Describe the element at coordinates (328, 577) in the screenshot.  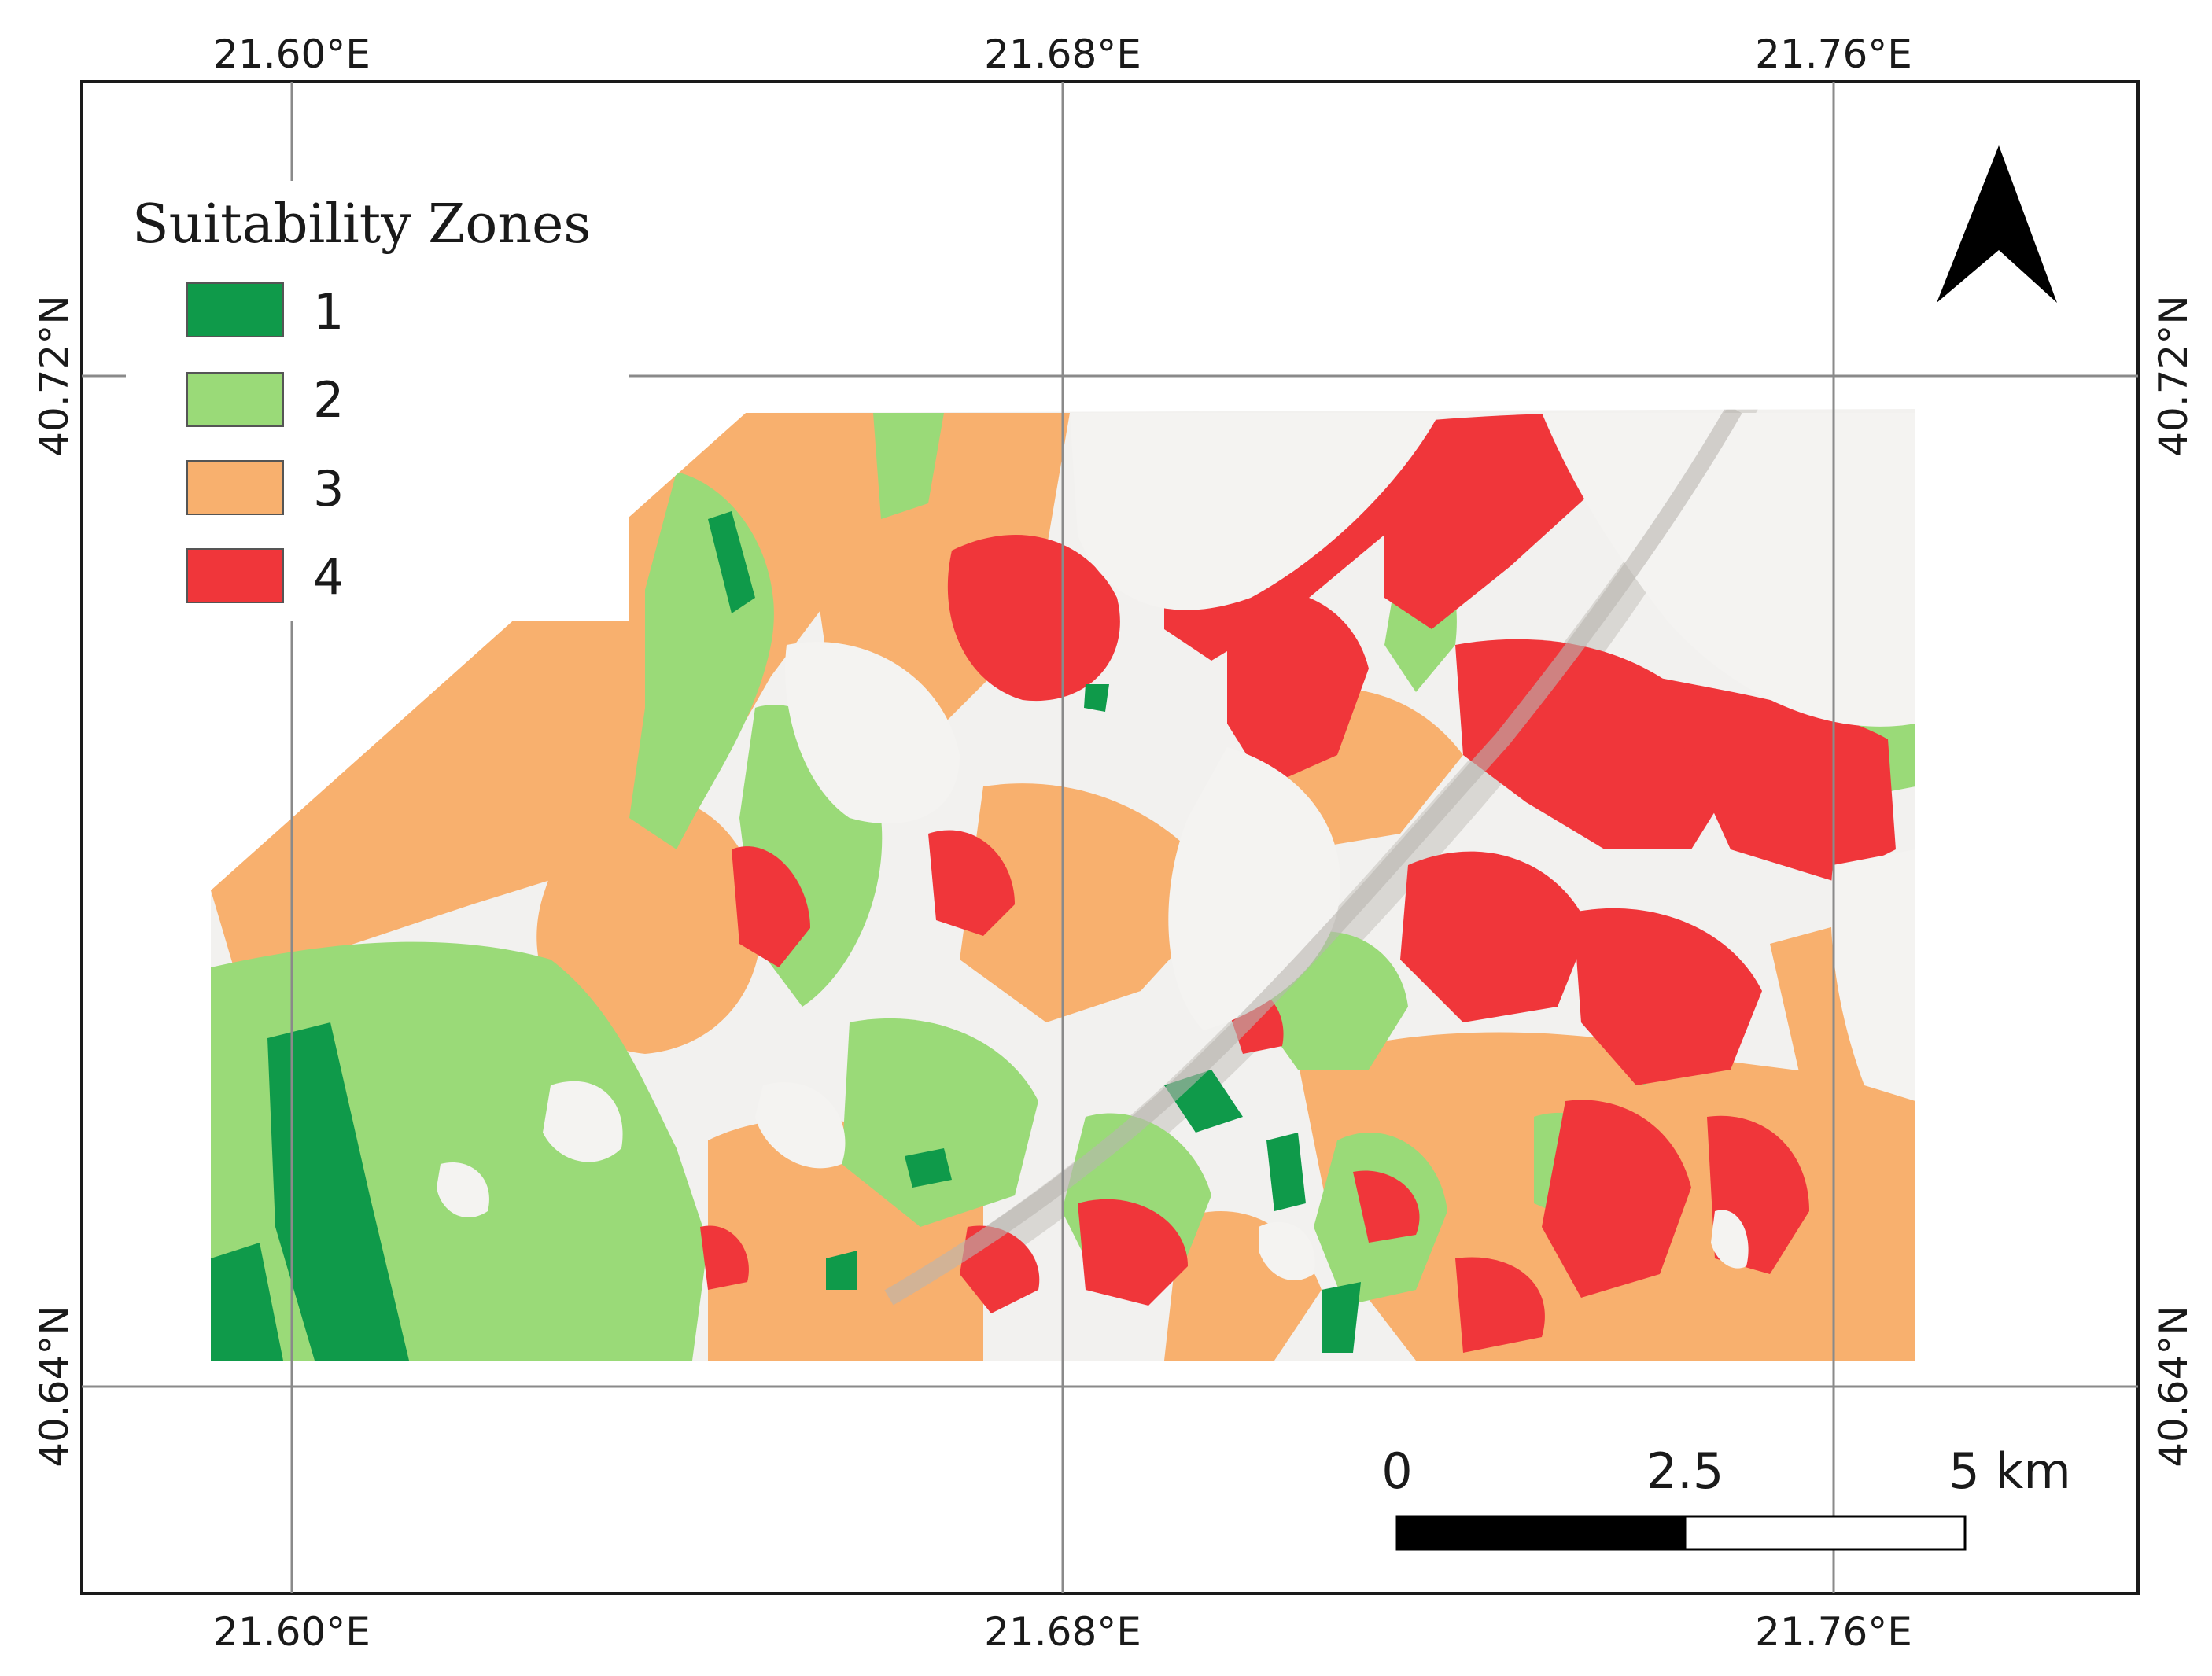
I see `legend-label-4: 4` at that location.